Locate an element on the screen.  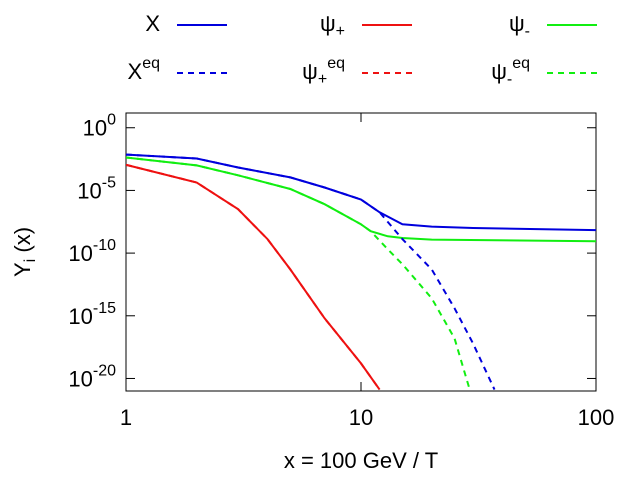
legend-label: ψ+​eq​ is located at coordinates (323, 71).